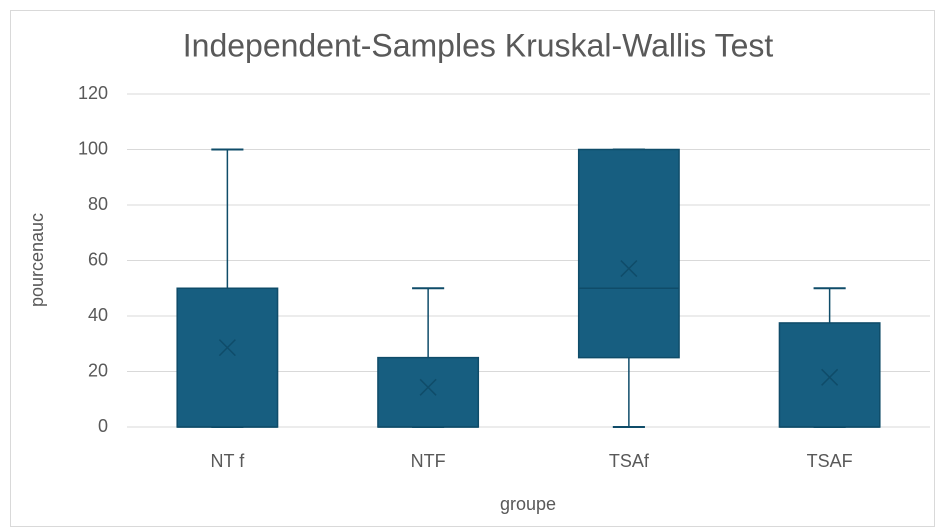 The height and width of the screenshot is (528, 936). What do you see at coordinates (93, 93) in the screenshot?
I see `y-tick-label: 120` at bounding box center [93, 93].